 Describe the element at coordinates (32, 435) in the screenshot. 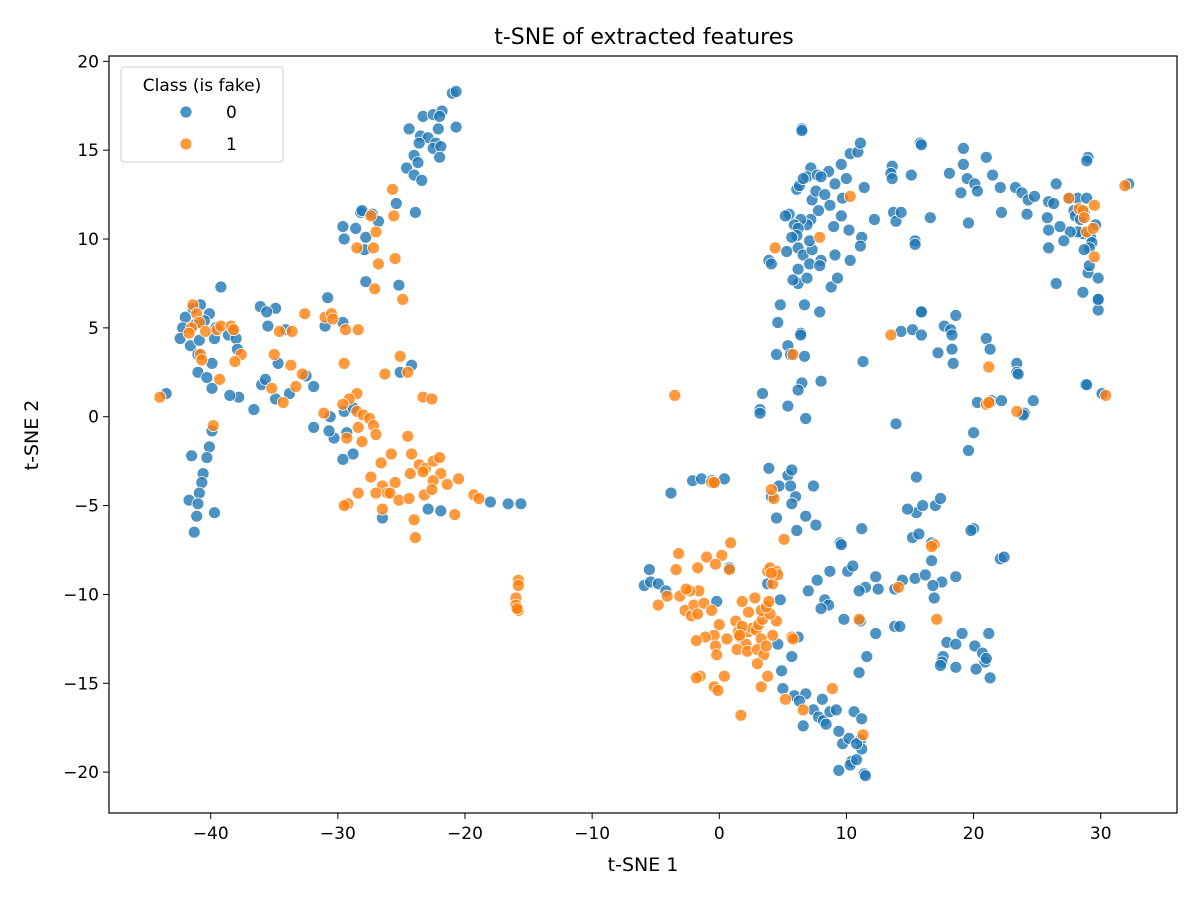

I see `y-axis-label: t-SNE 2` at that location.